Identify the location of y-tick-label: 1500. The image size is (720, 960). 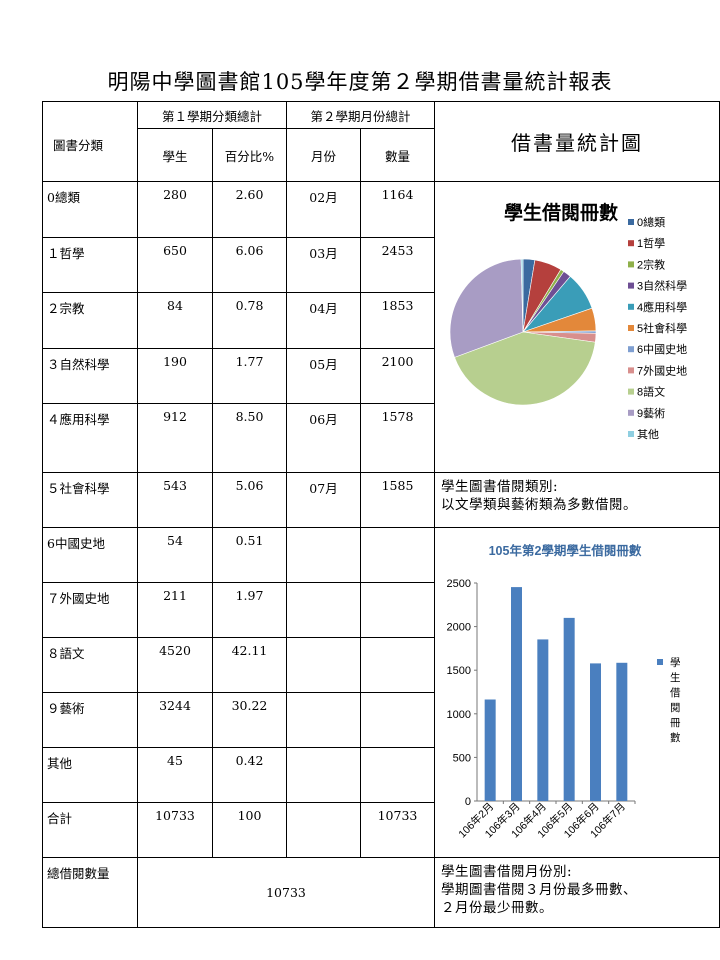
(459, 671).